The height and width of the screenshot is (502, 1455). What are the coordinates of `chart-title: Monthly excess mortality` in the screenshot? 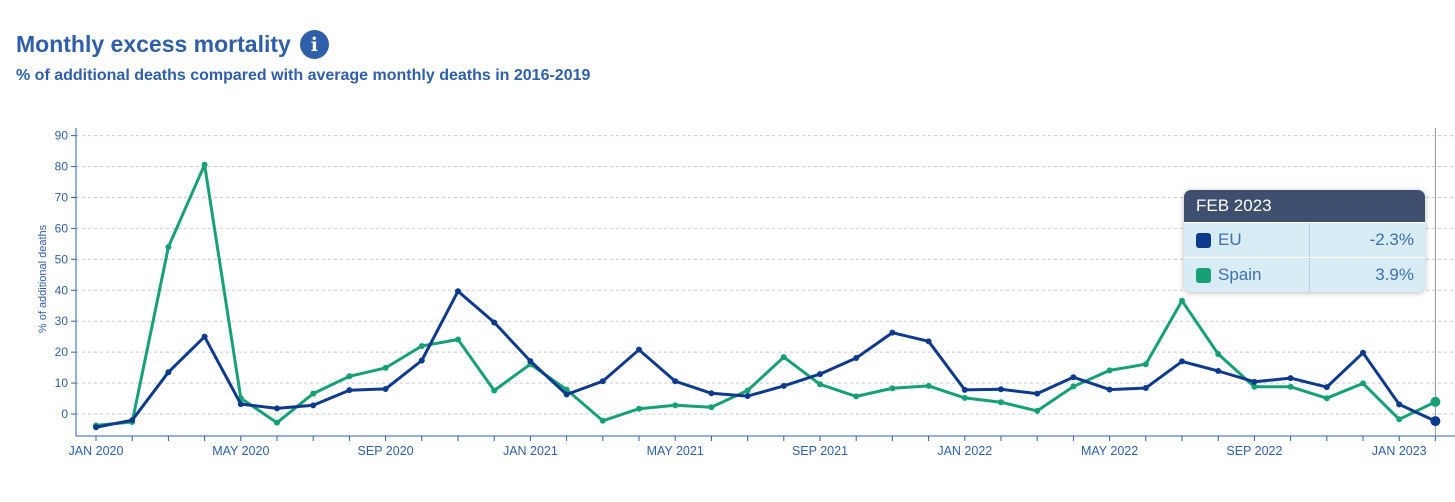 It's located at (153, 44).